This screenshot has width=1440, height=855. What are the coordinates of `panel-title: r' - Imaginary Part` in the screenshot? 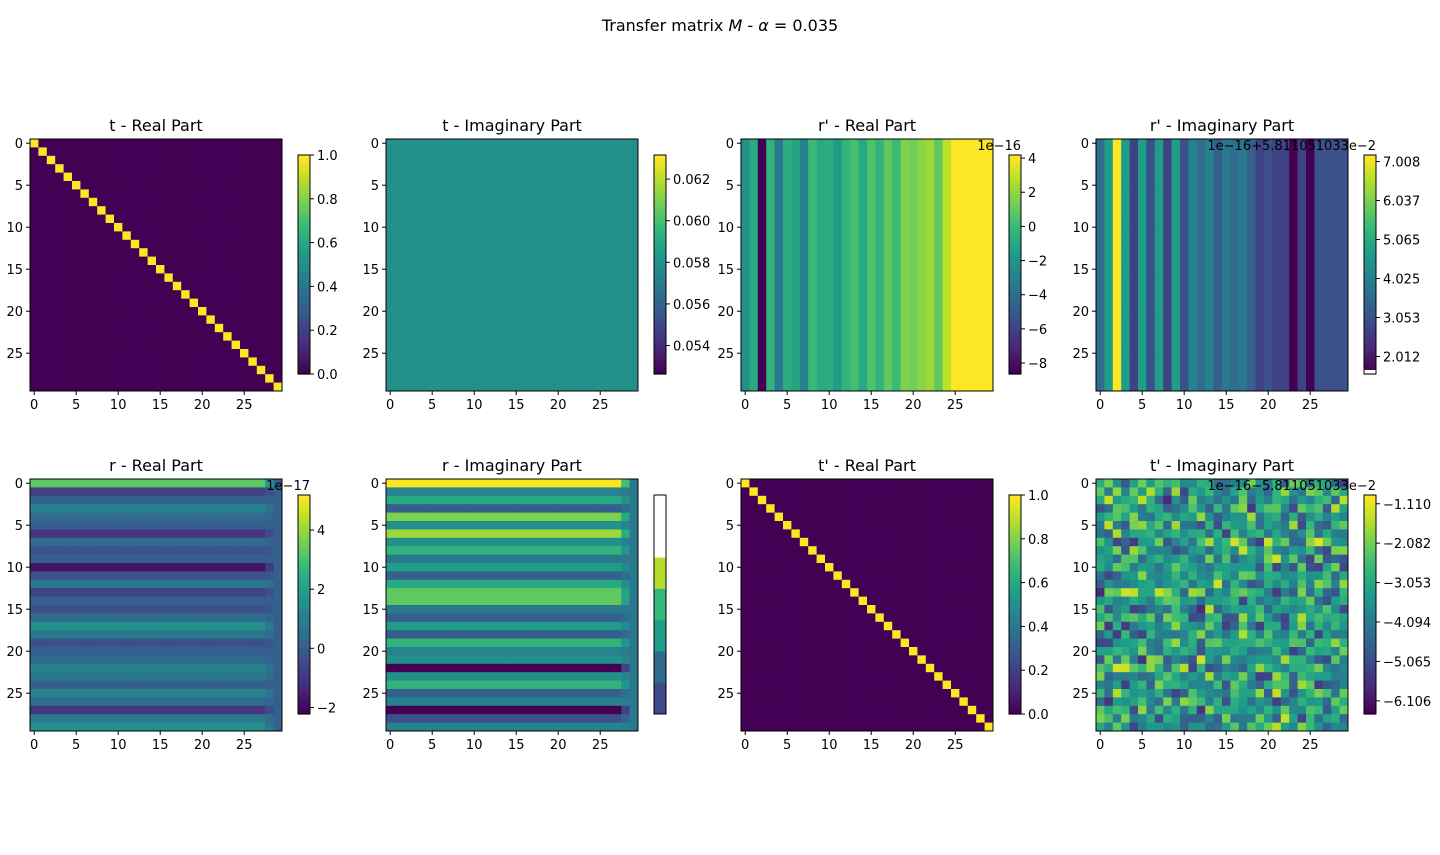 It's located at (1222, 125).